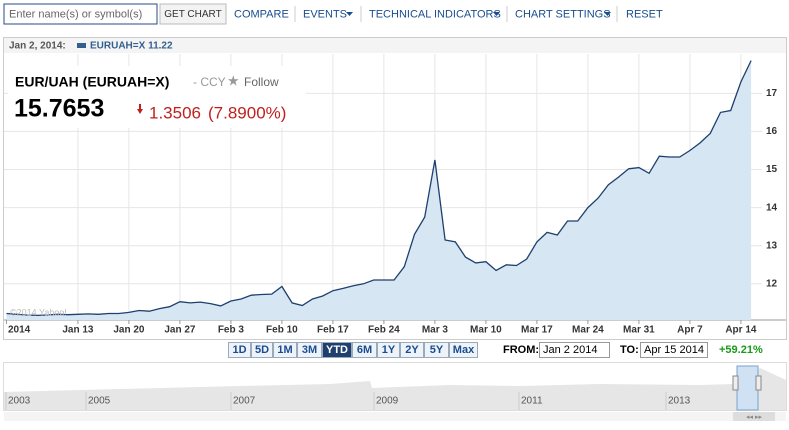 The width and height of the screenshot is (789, 430). I want to click on to-input, so click(674, 350).